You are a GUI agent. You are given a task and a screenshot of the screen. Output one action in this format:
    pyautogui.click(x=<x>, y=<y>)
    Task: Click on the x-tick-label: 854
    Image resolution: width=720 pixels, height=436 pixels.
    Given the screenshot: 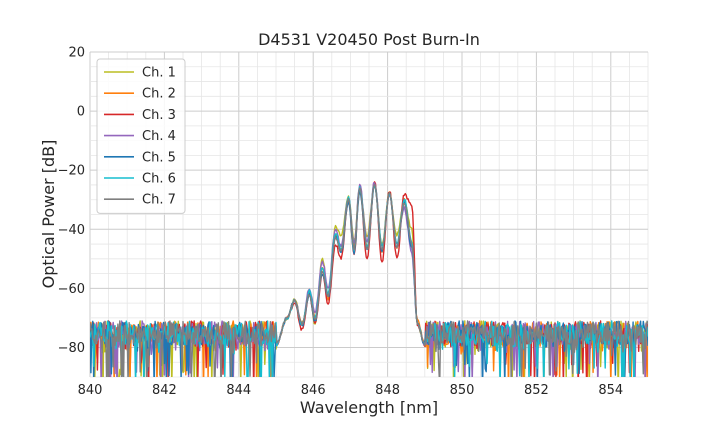 What is the action you would take?
    pyautogui.click(x=610, y=390)
    